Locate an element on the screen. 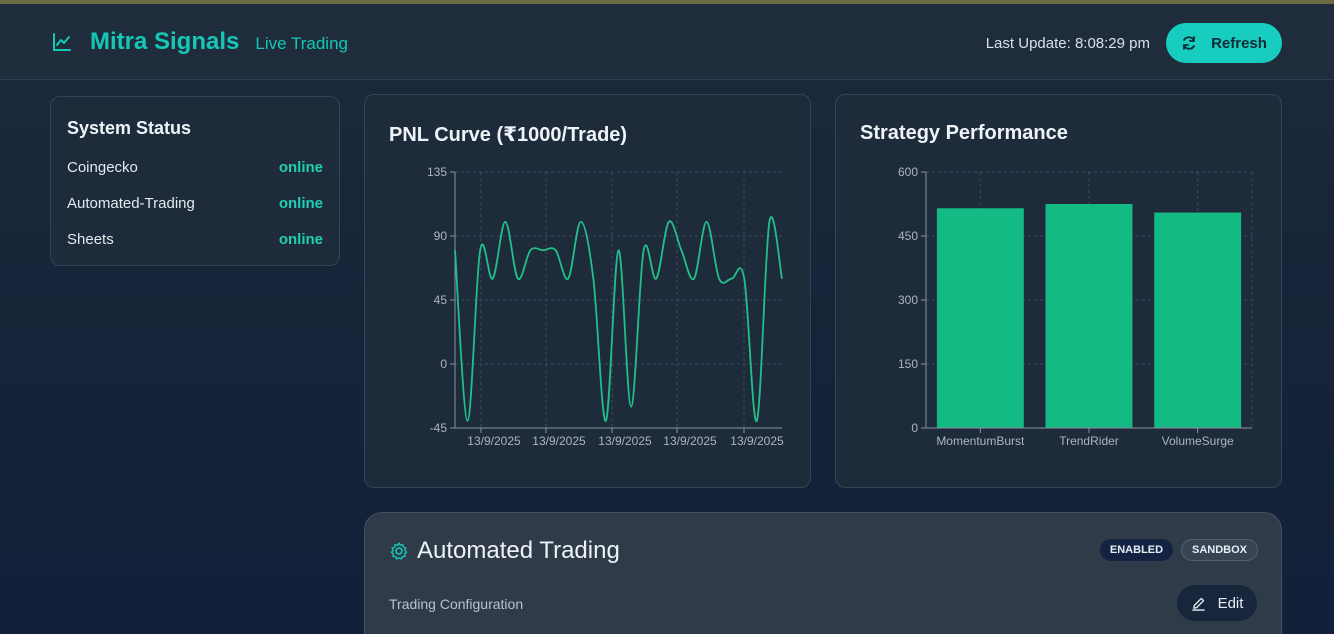 The height and width of the screenshot is (634, 1334). edit-button: Edit is located at coordinates (1217, 603).